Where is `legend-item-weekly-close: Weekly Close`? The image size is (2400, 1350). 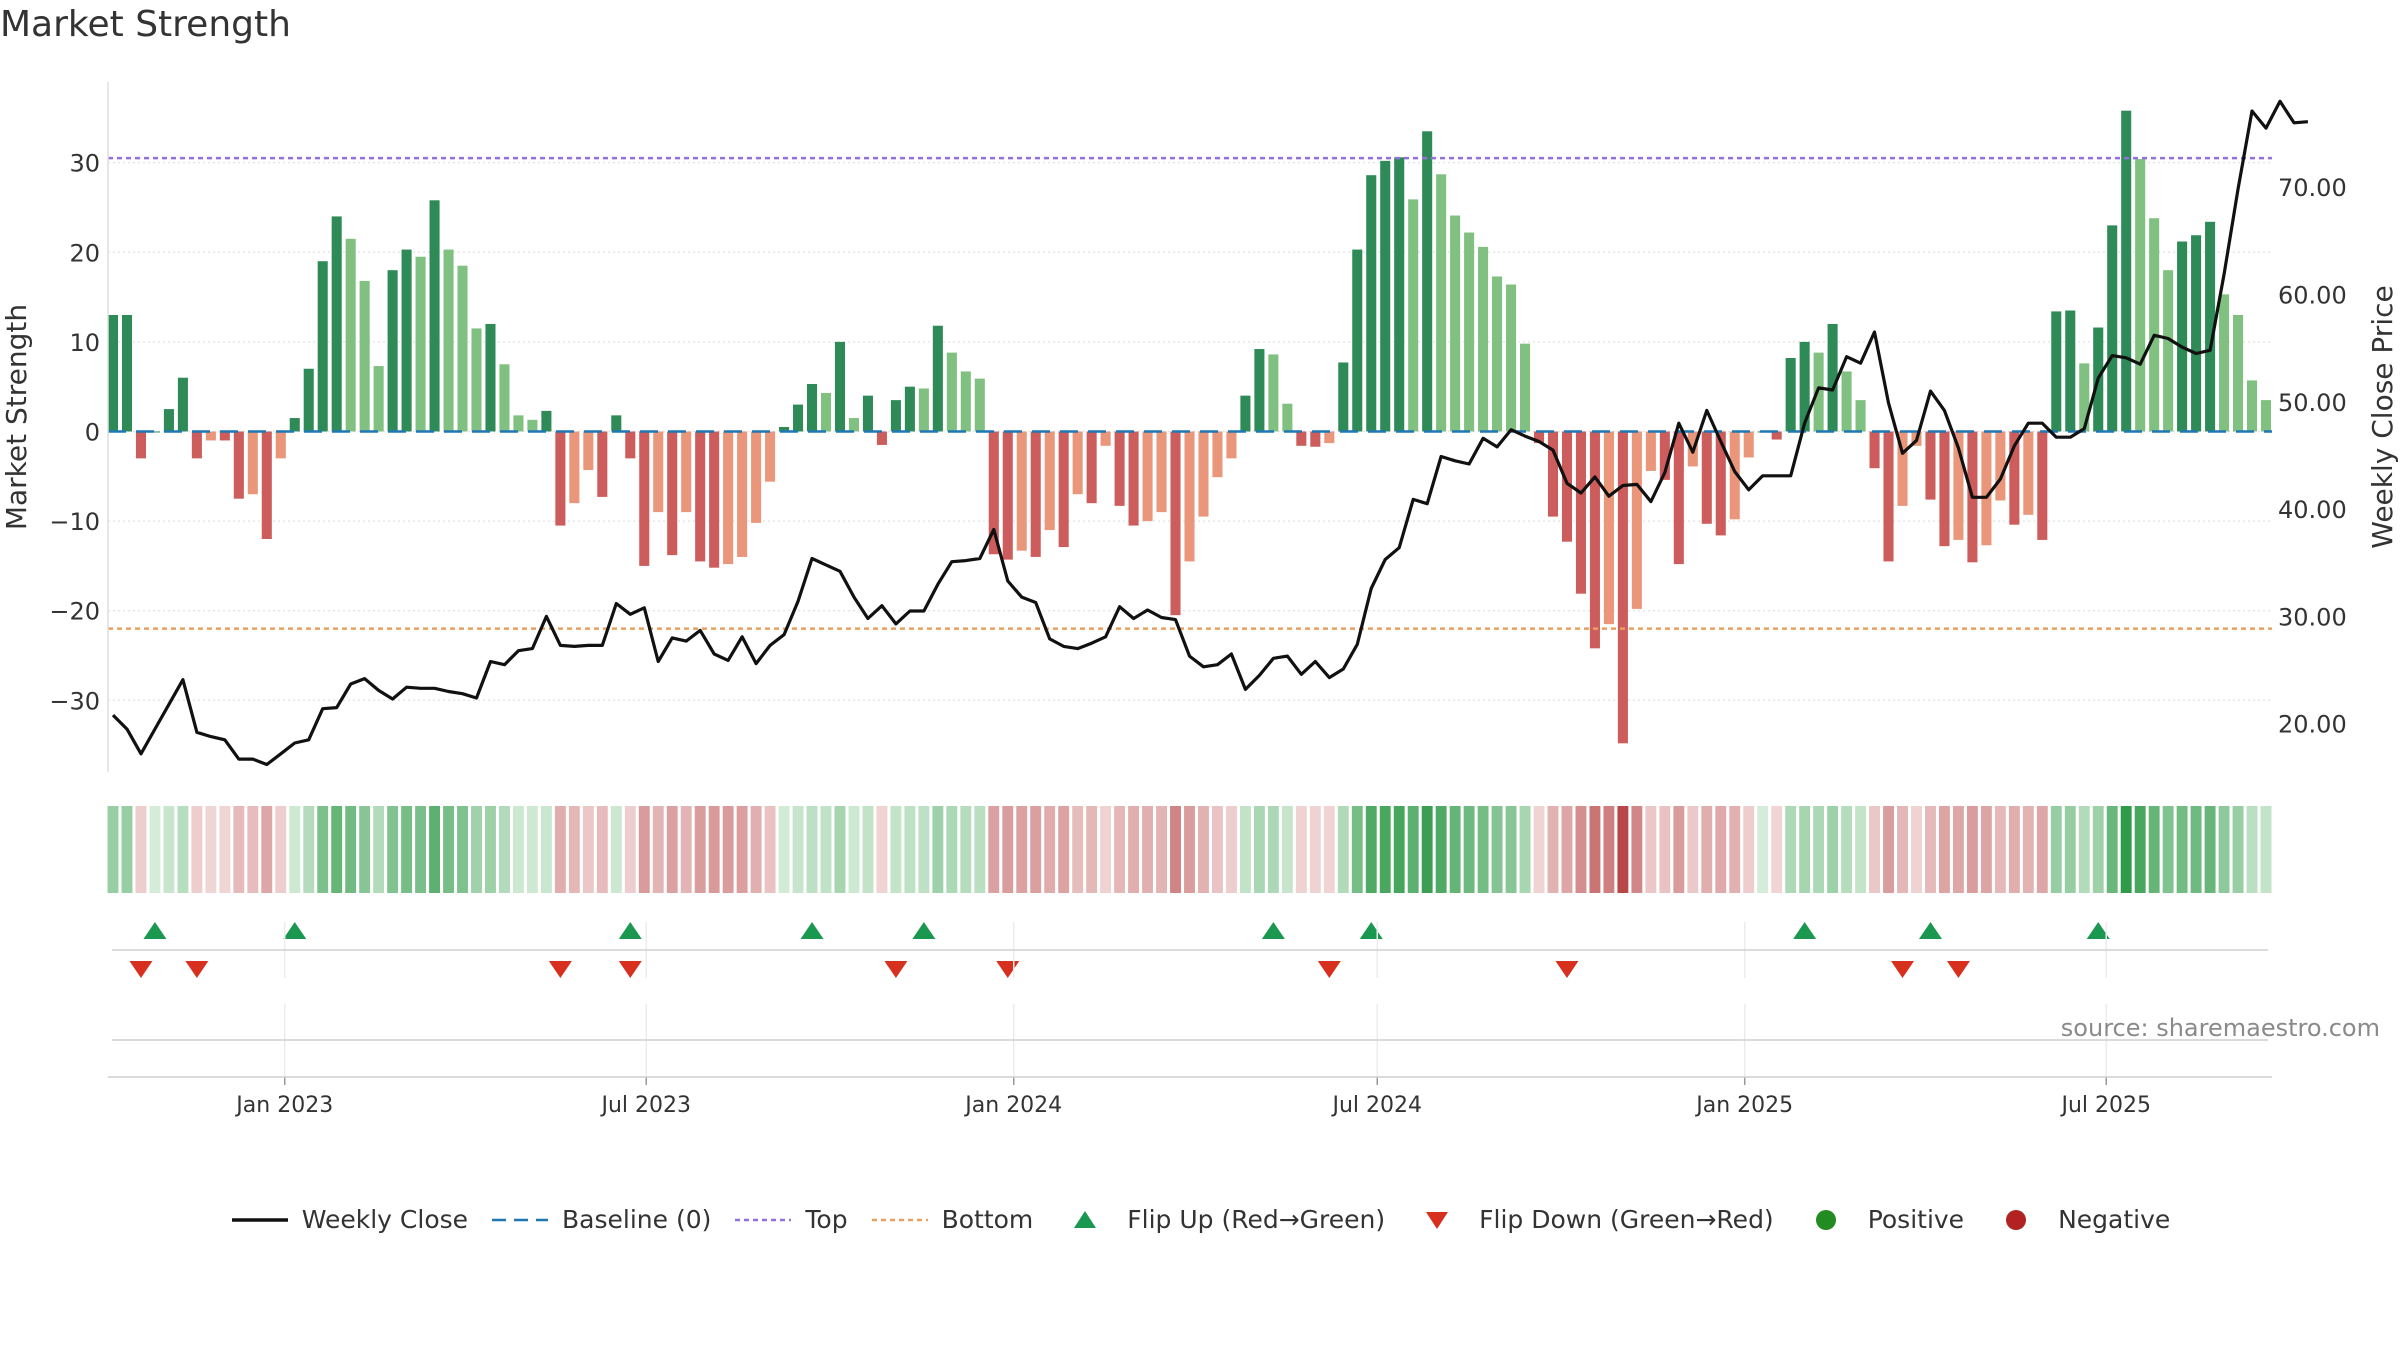
legend-item-weekly-close: Weekly Close is located at coordinates (349, 1219).